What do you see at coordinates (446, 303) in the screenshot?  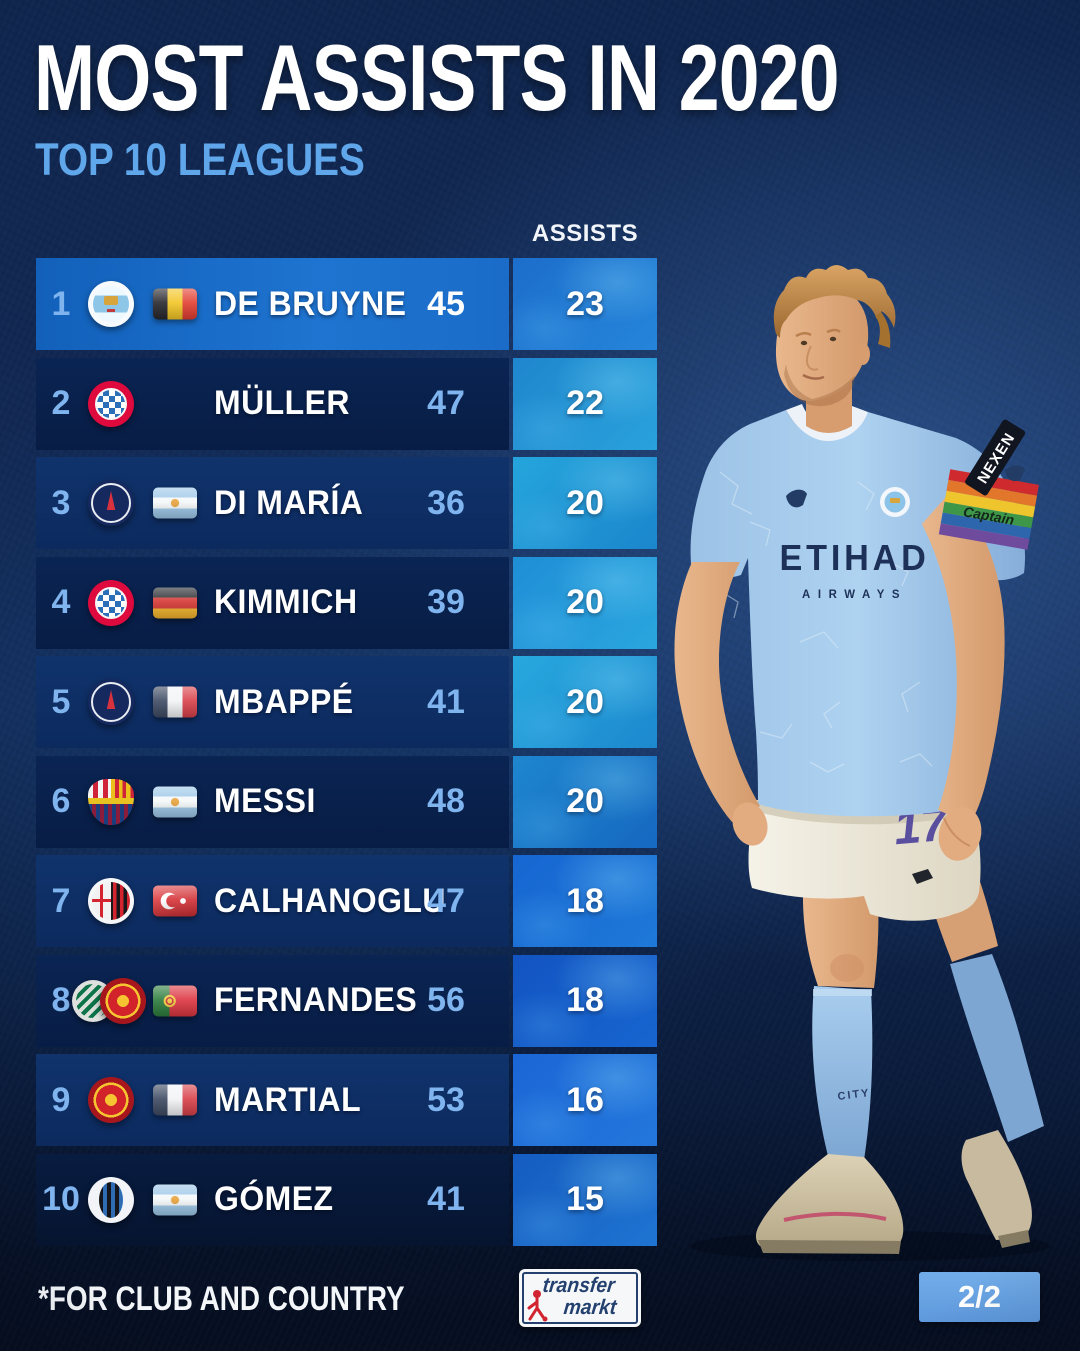 I see `games-value: 45` at bounding box center [446, 303].